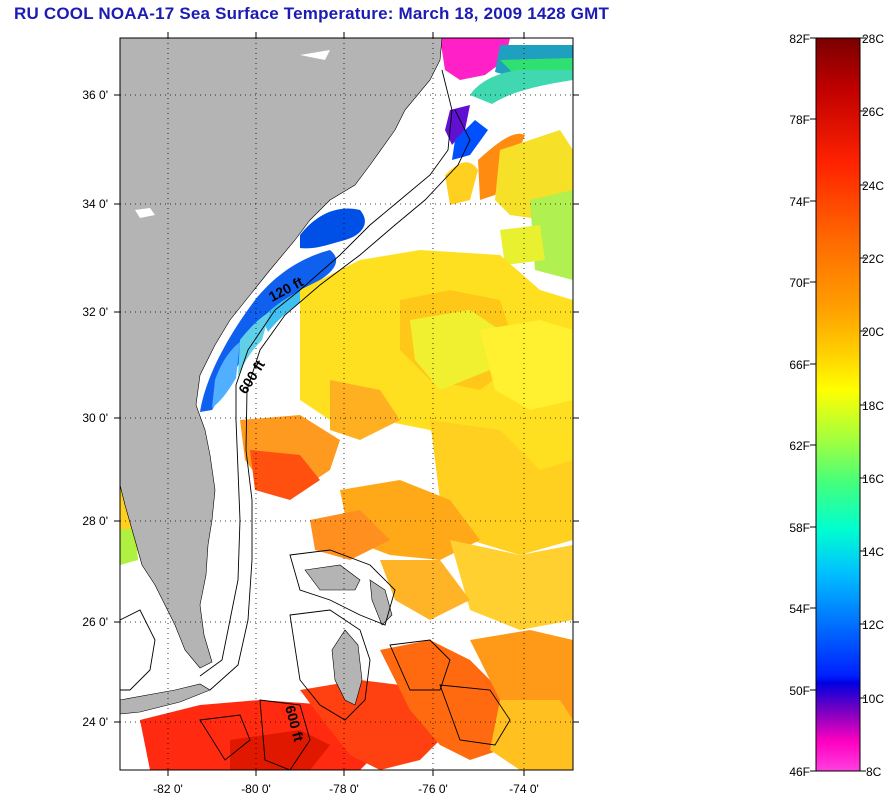 This screenshot has width=889, height=801. Describe the element at coordinates (873, 479) in the screenshot. I see `colorbar-c-label: 16C` at that location.